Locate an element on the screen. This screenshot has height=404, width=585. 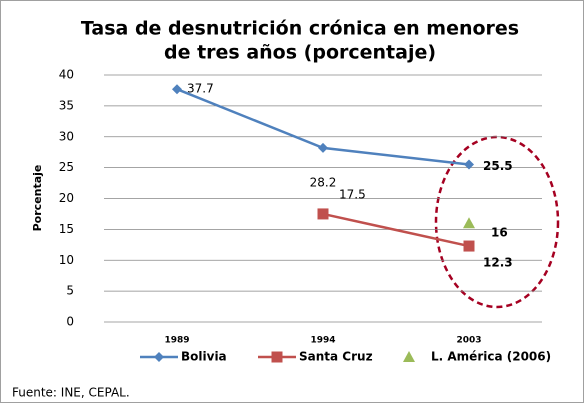
y-tick-label: 40 is located at coordinates (66, 75).